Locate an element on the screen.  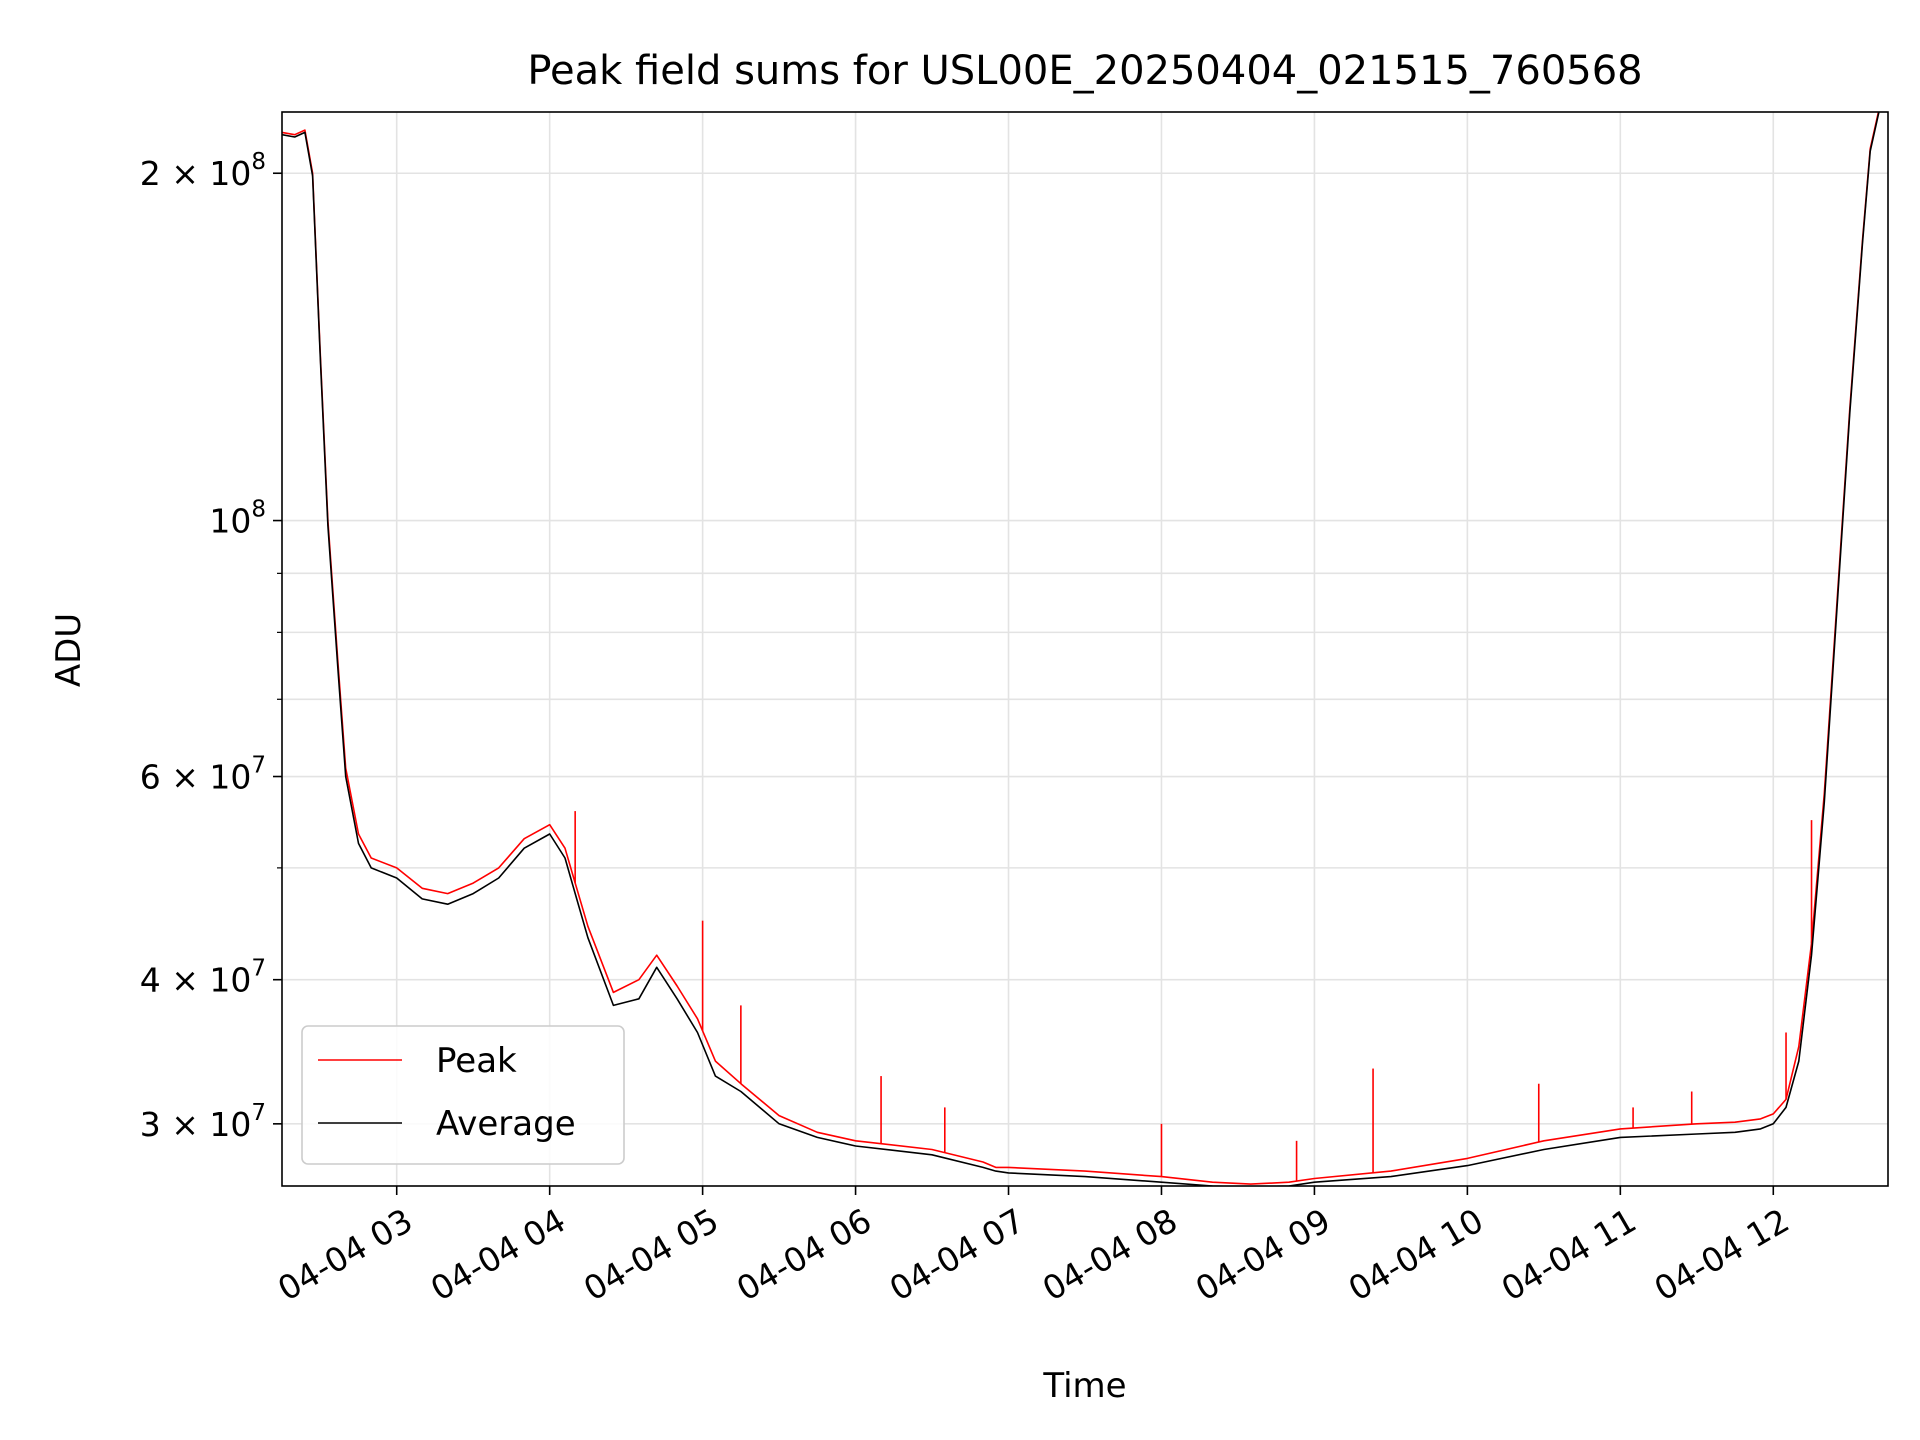
y-tick-label: 3 × 107 is located at coordinates (203, 1122).